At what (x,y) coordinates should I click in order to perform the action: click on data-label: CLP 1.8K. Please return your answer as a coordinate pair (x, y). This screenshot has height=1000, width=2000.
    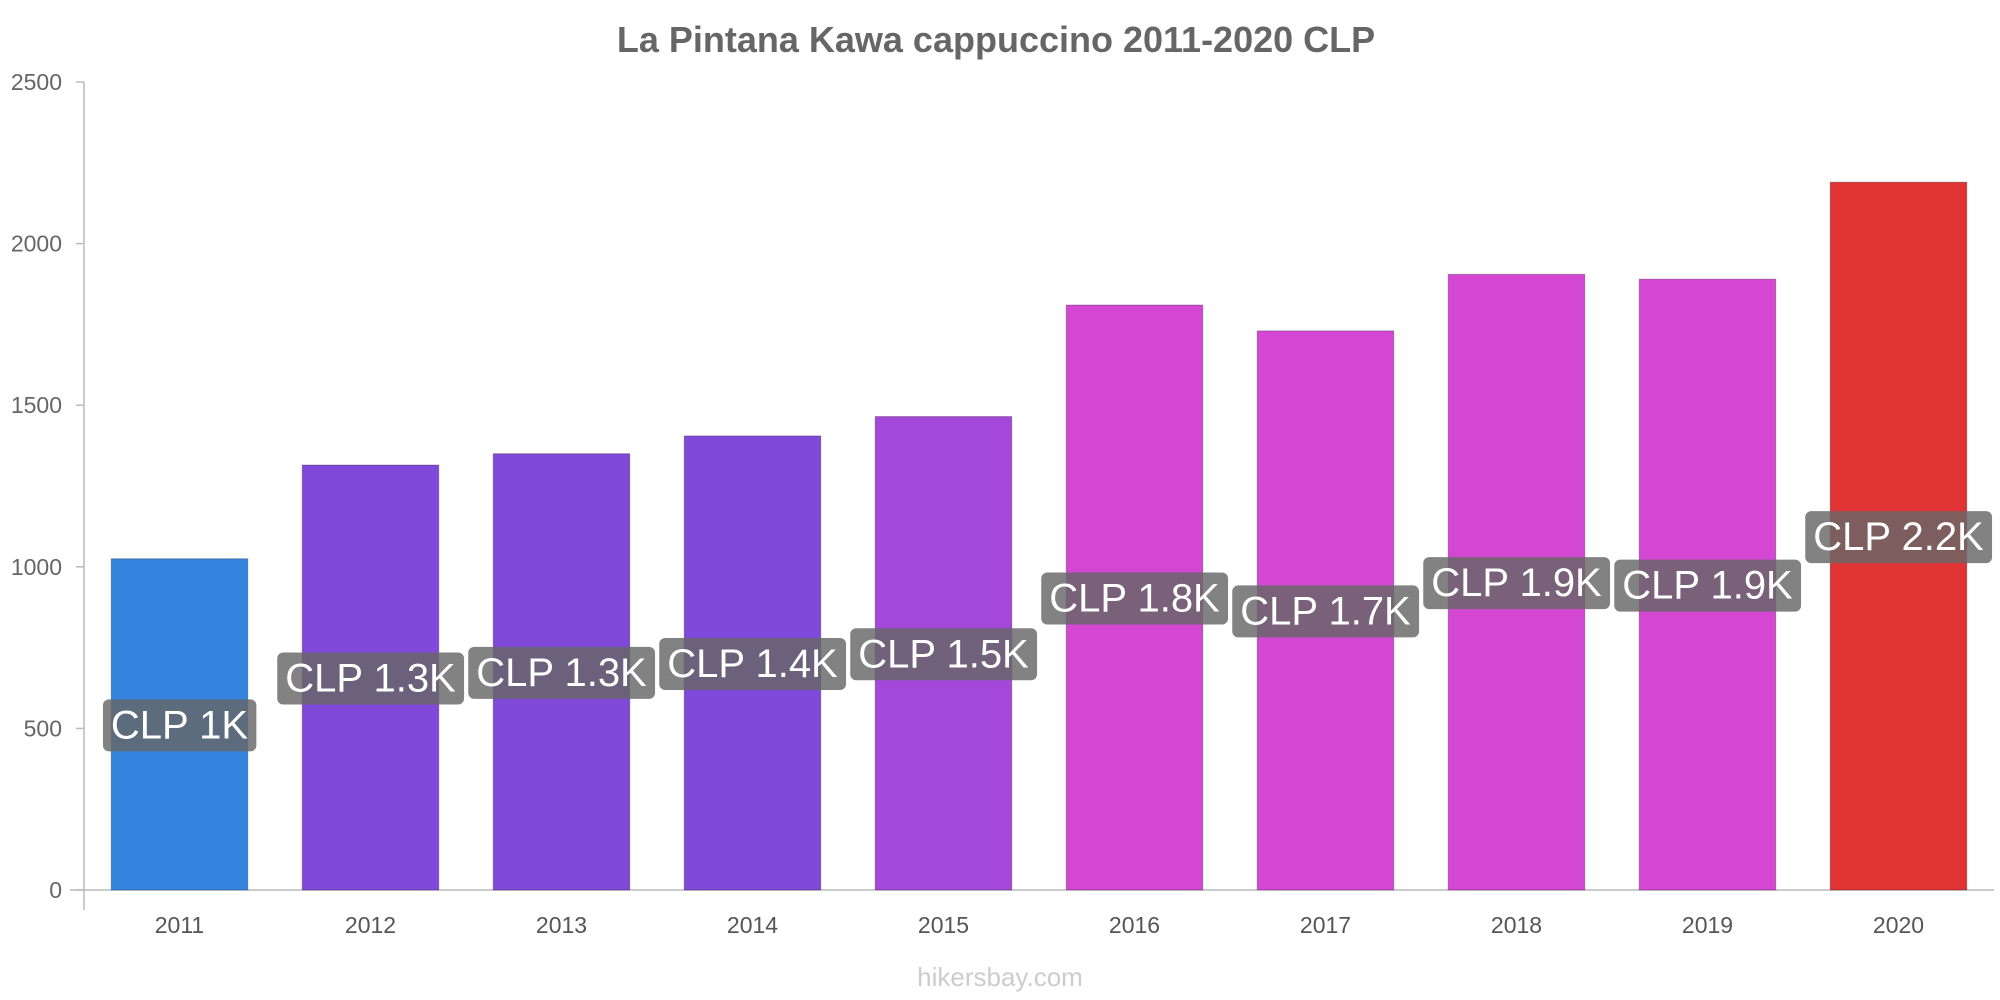
    Looking at the image, I should click on (1134, 599).